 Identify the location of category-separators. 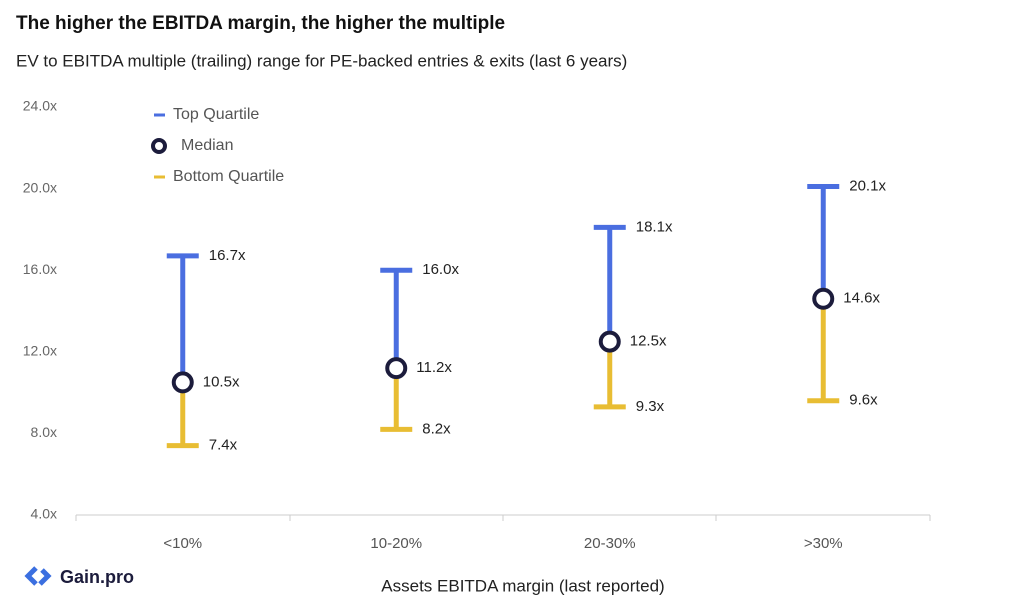
(503, 518).